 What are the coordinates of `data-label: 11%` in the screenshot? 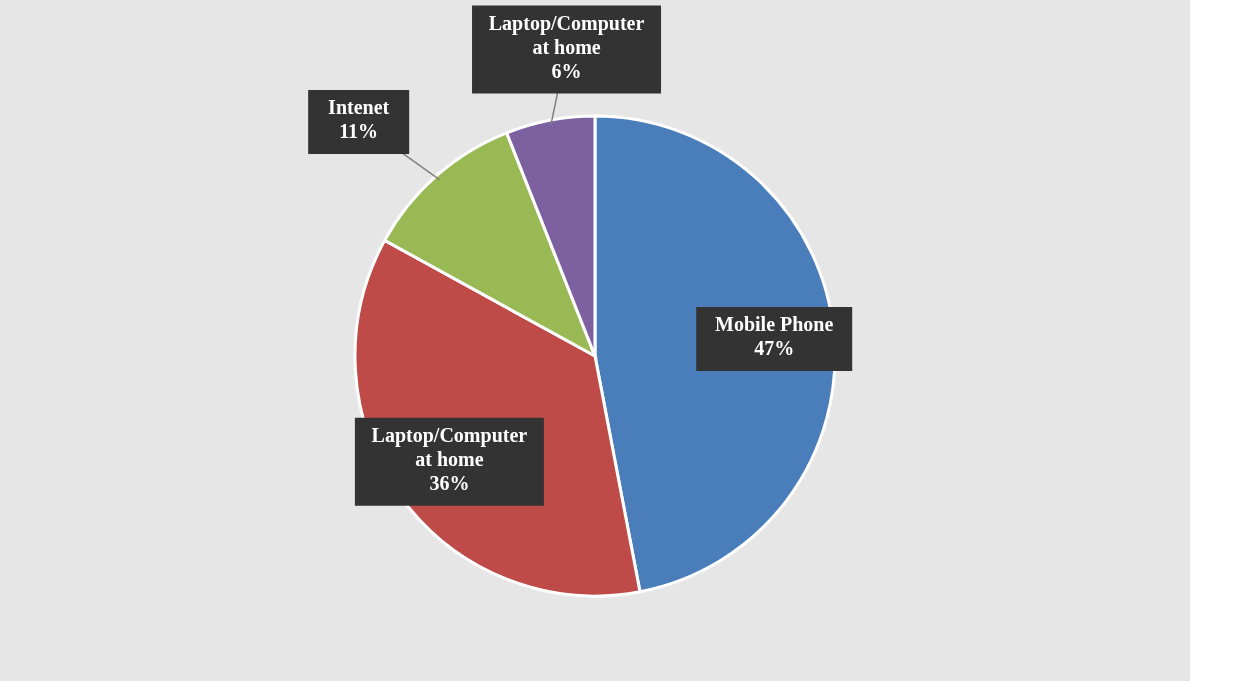 It's located at (359, 130).